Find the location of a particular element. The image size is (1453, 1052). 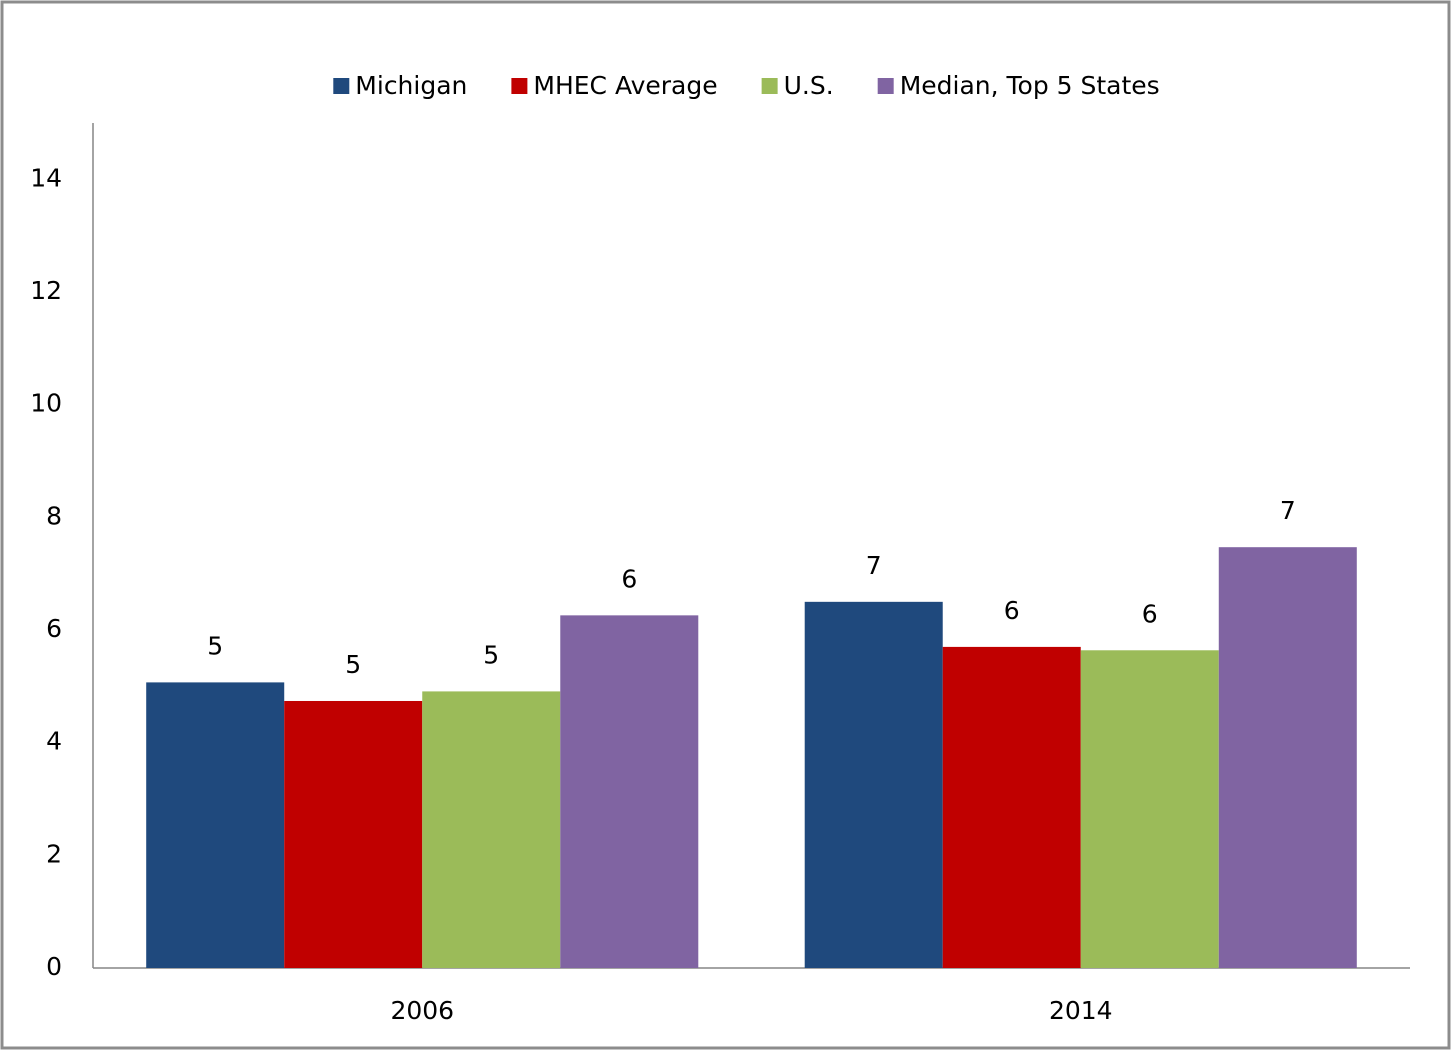

x-tick-label: 2006 is located at coordinates (422, 1010).